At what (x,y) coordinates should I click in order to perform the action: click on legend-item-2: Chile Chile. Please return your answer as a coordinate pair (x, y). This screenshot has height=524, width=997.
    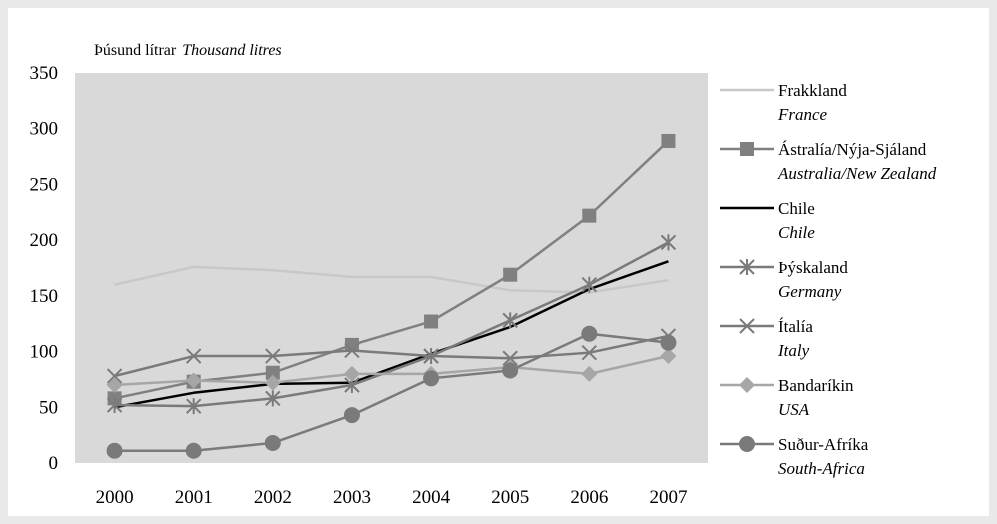
    Looking at the image, I should click on (767, 220).